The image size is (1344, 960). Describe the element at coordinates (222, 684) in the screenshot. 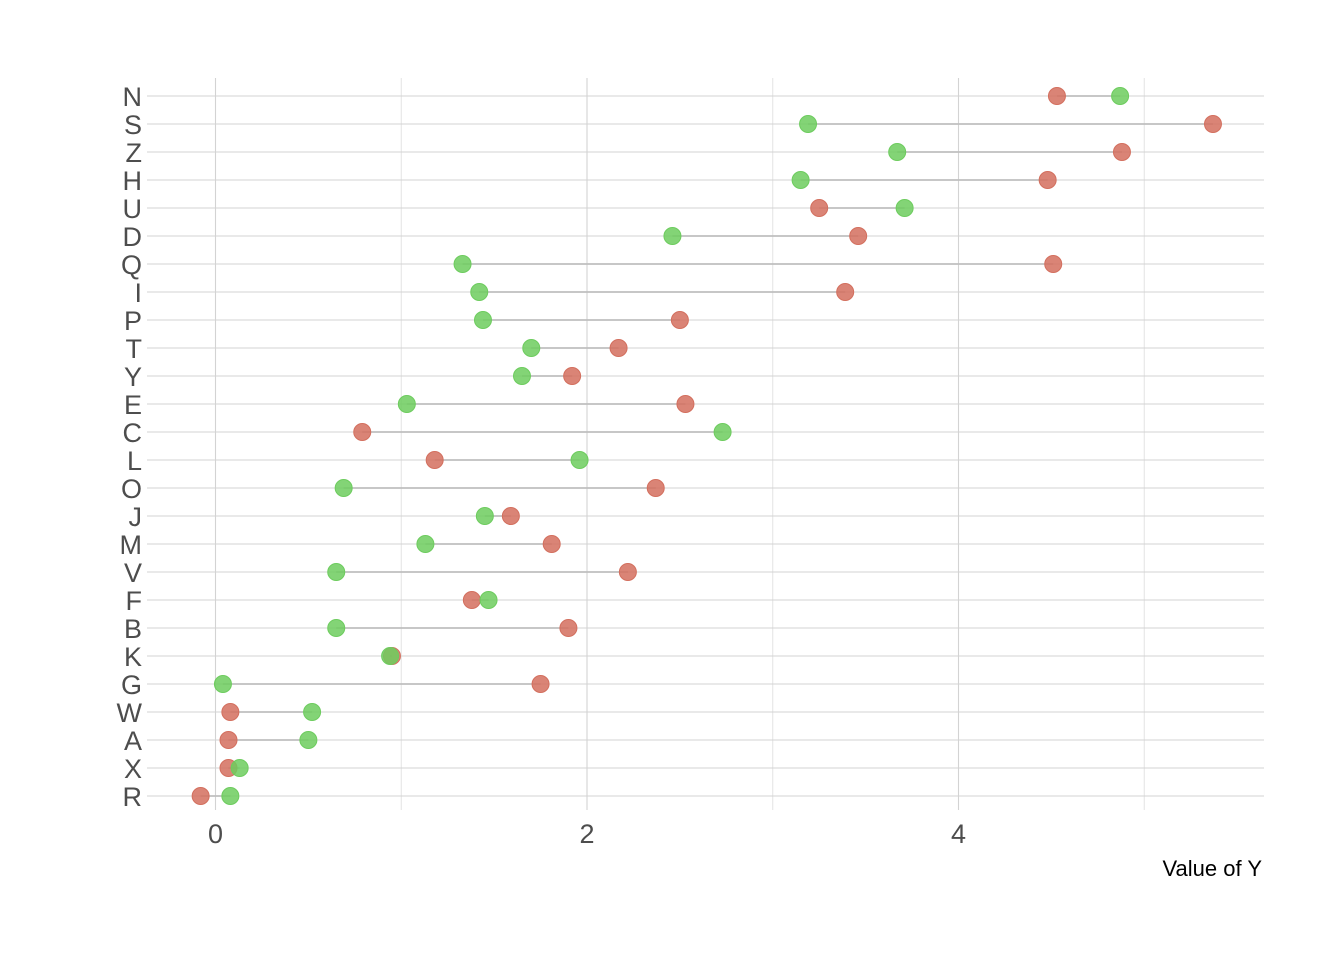

I see `point-series2-g` at that location.